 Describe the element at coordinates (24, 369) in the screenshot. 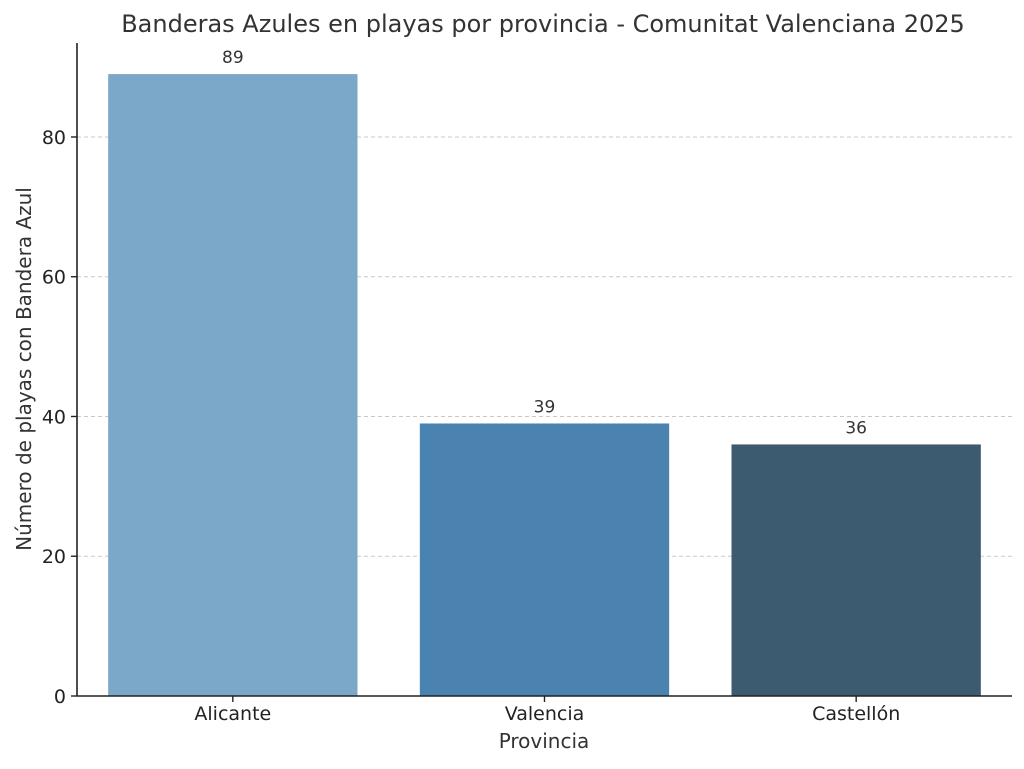

I see `y-axis-label: Número de playas con Bandera Azul` at that location.